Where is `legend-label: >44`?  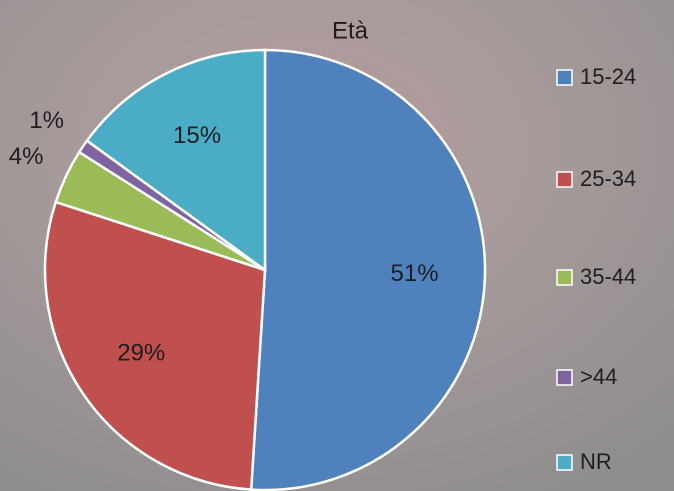
legend-label: >44 is located at coordinates (598, 376).